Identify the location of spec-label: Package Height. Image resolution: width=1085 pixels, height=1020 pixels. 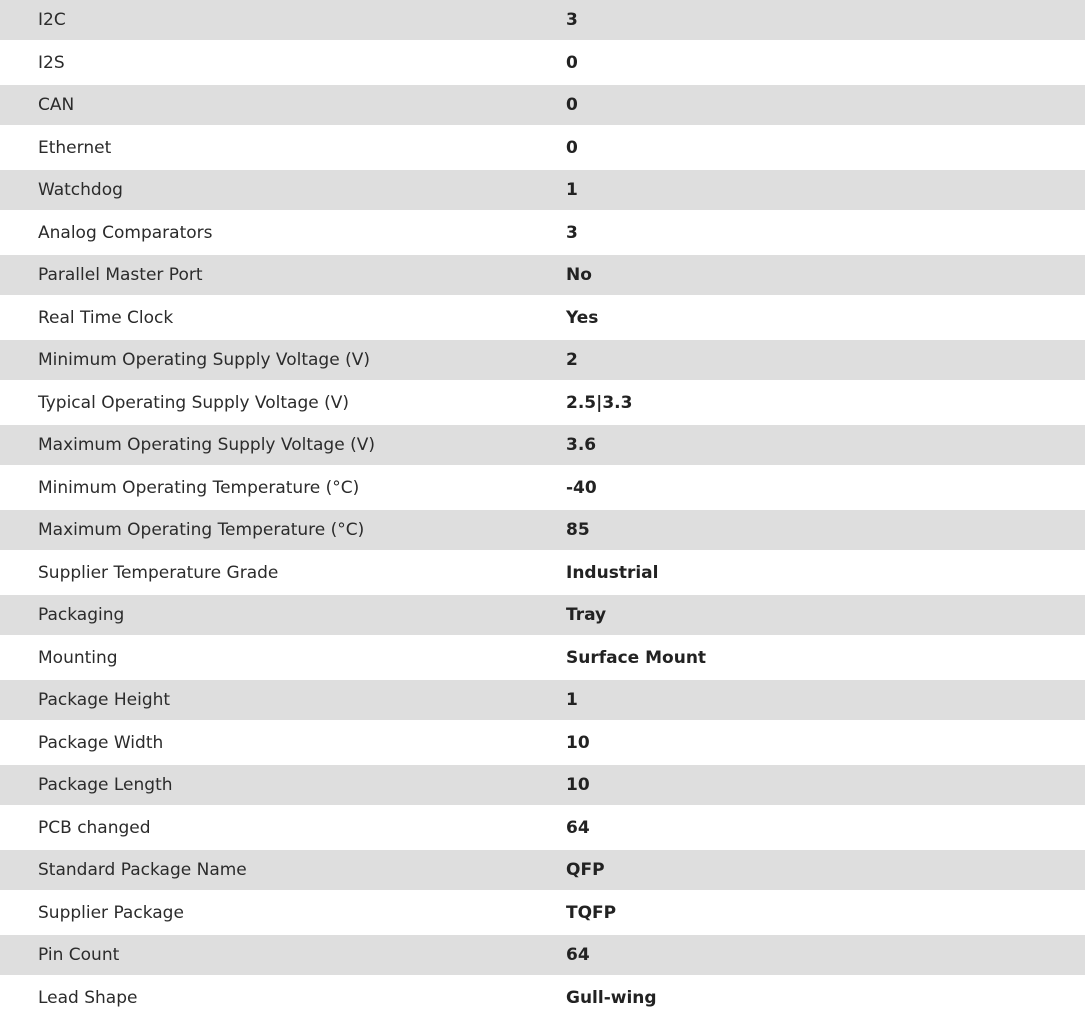
(104, 700).